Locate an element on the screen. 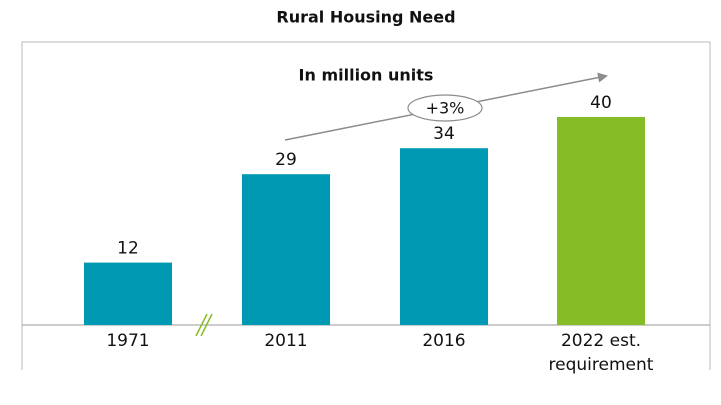 This screenshot has height=405, width=721. data-label: 12 is located at coordinates (128, 249).